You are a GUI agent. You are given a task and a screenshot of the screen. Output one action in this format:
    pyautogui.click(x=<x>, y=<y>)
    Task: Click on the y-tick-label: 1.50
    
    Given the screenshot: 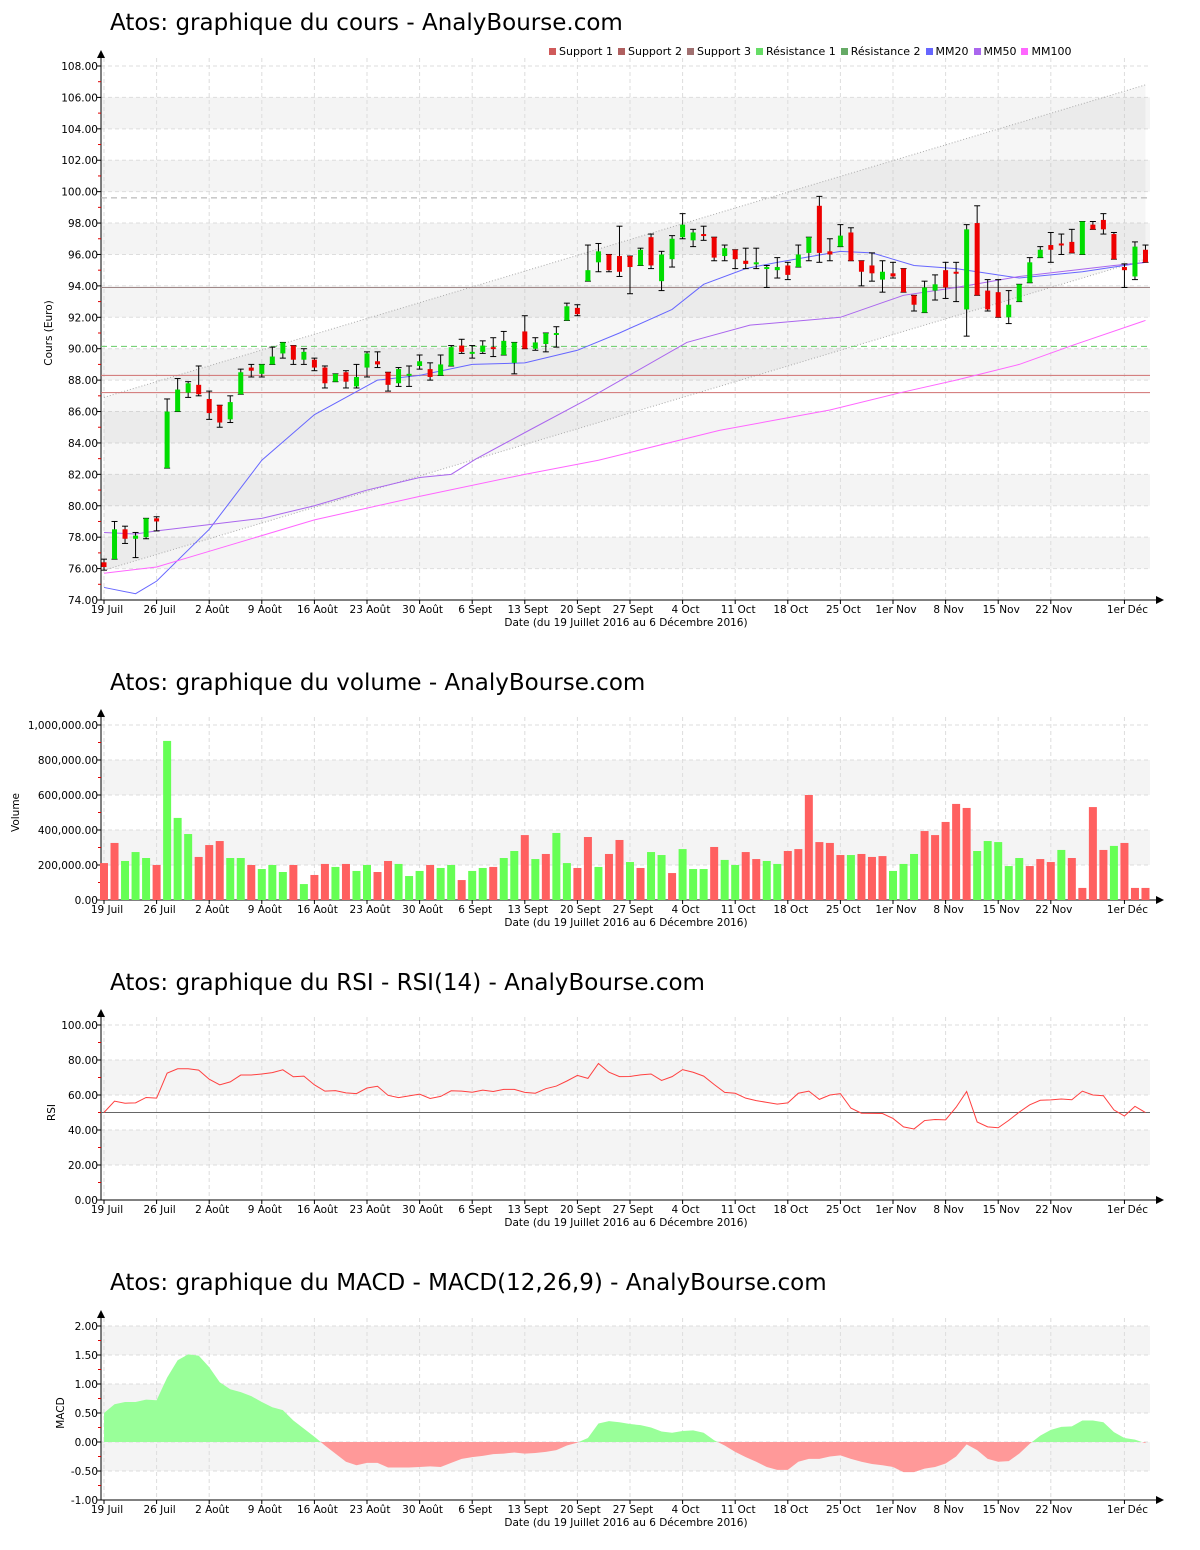 What is the action you would take?
    pyautogui.click(x=86, y=1356)
    